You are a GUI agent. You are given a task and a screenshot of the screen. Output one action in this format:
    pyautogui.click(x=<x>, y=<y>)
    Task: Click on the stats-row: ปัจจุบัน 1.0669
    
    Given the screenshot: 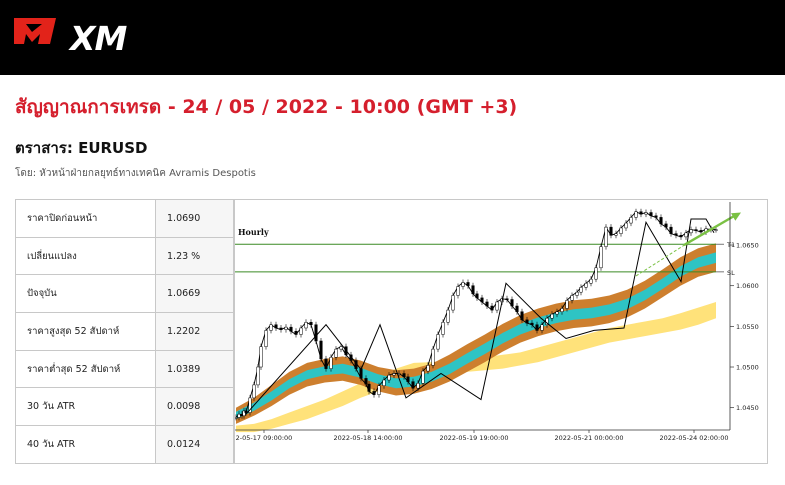 What is the action you would take?
    pyautogui.click(x=124, y=294)
    